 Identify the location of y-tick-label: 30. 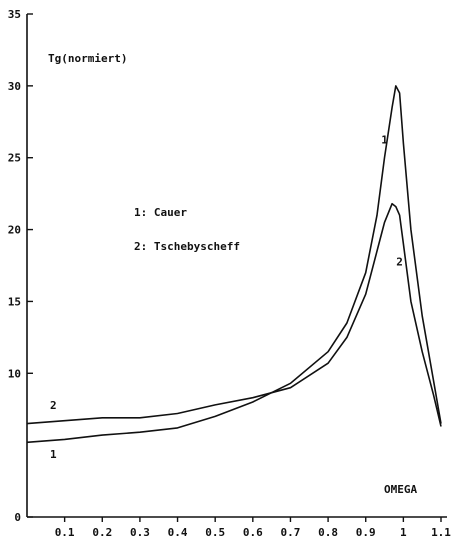
(14, 86).